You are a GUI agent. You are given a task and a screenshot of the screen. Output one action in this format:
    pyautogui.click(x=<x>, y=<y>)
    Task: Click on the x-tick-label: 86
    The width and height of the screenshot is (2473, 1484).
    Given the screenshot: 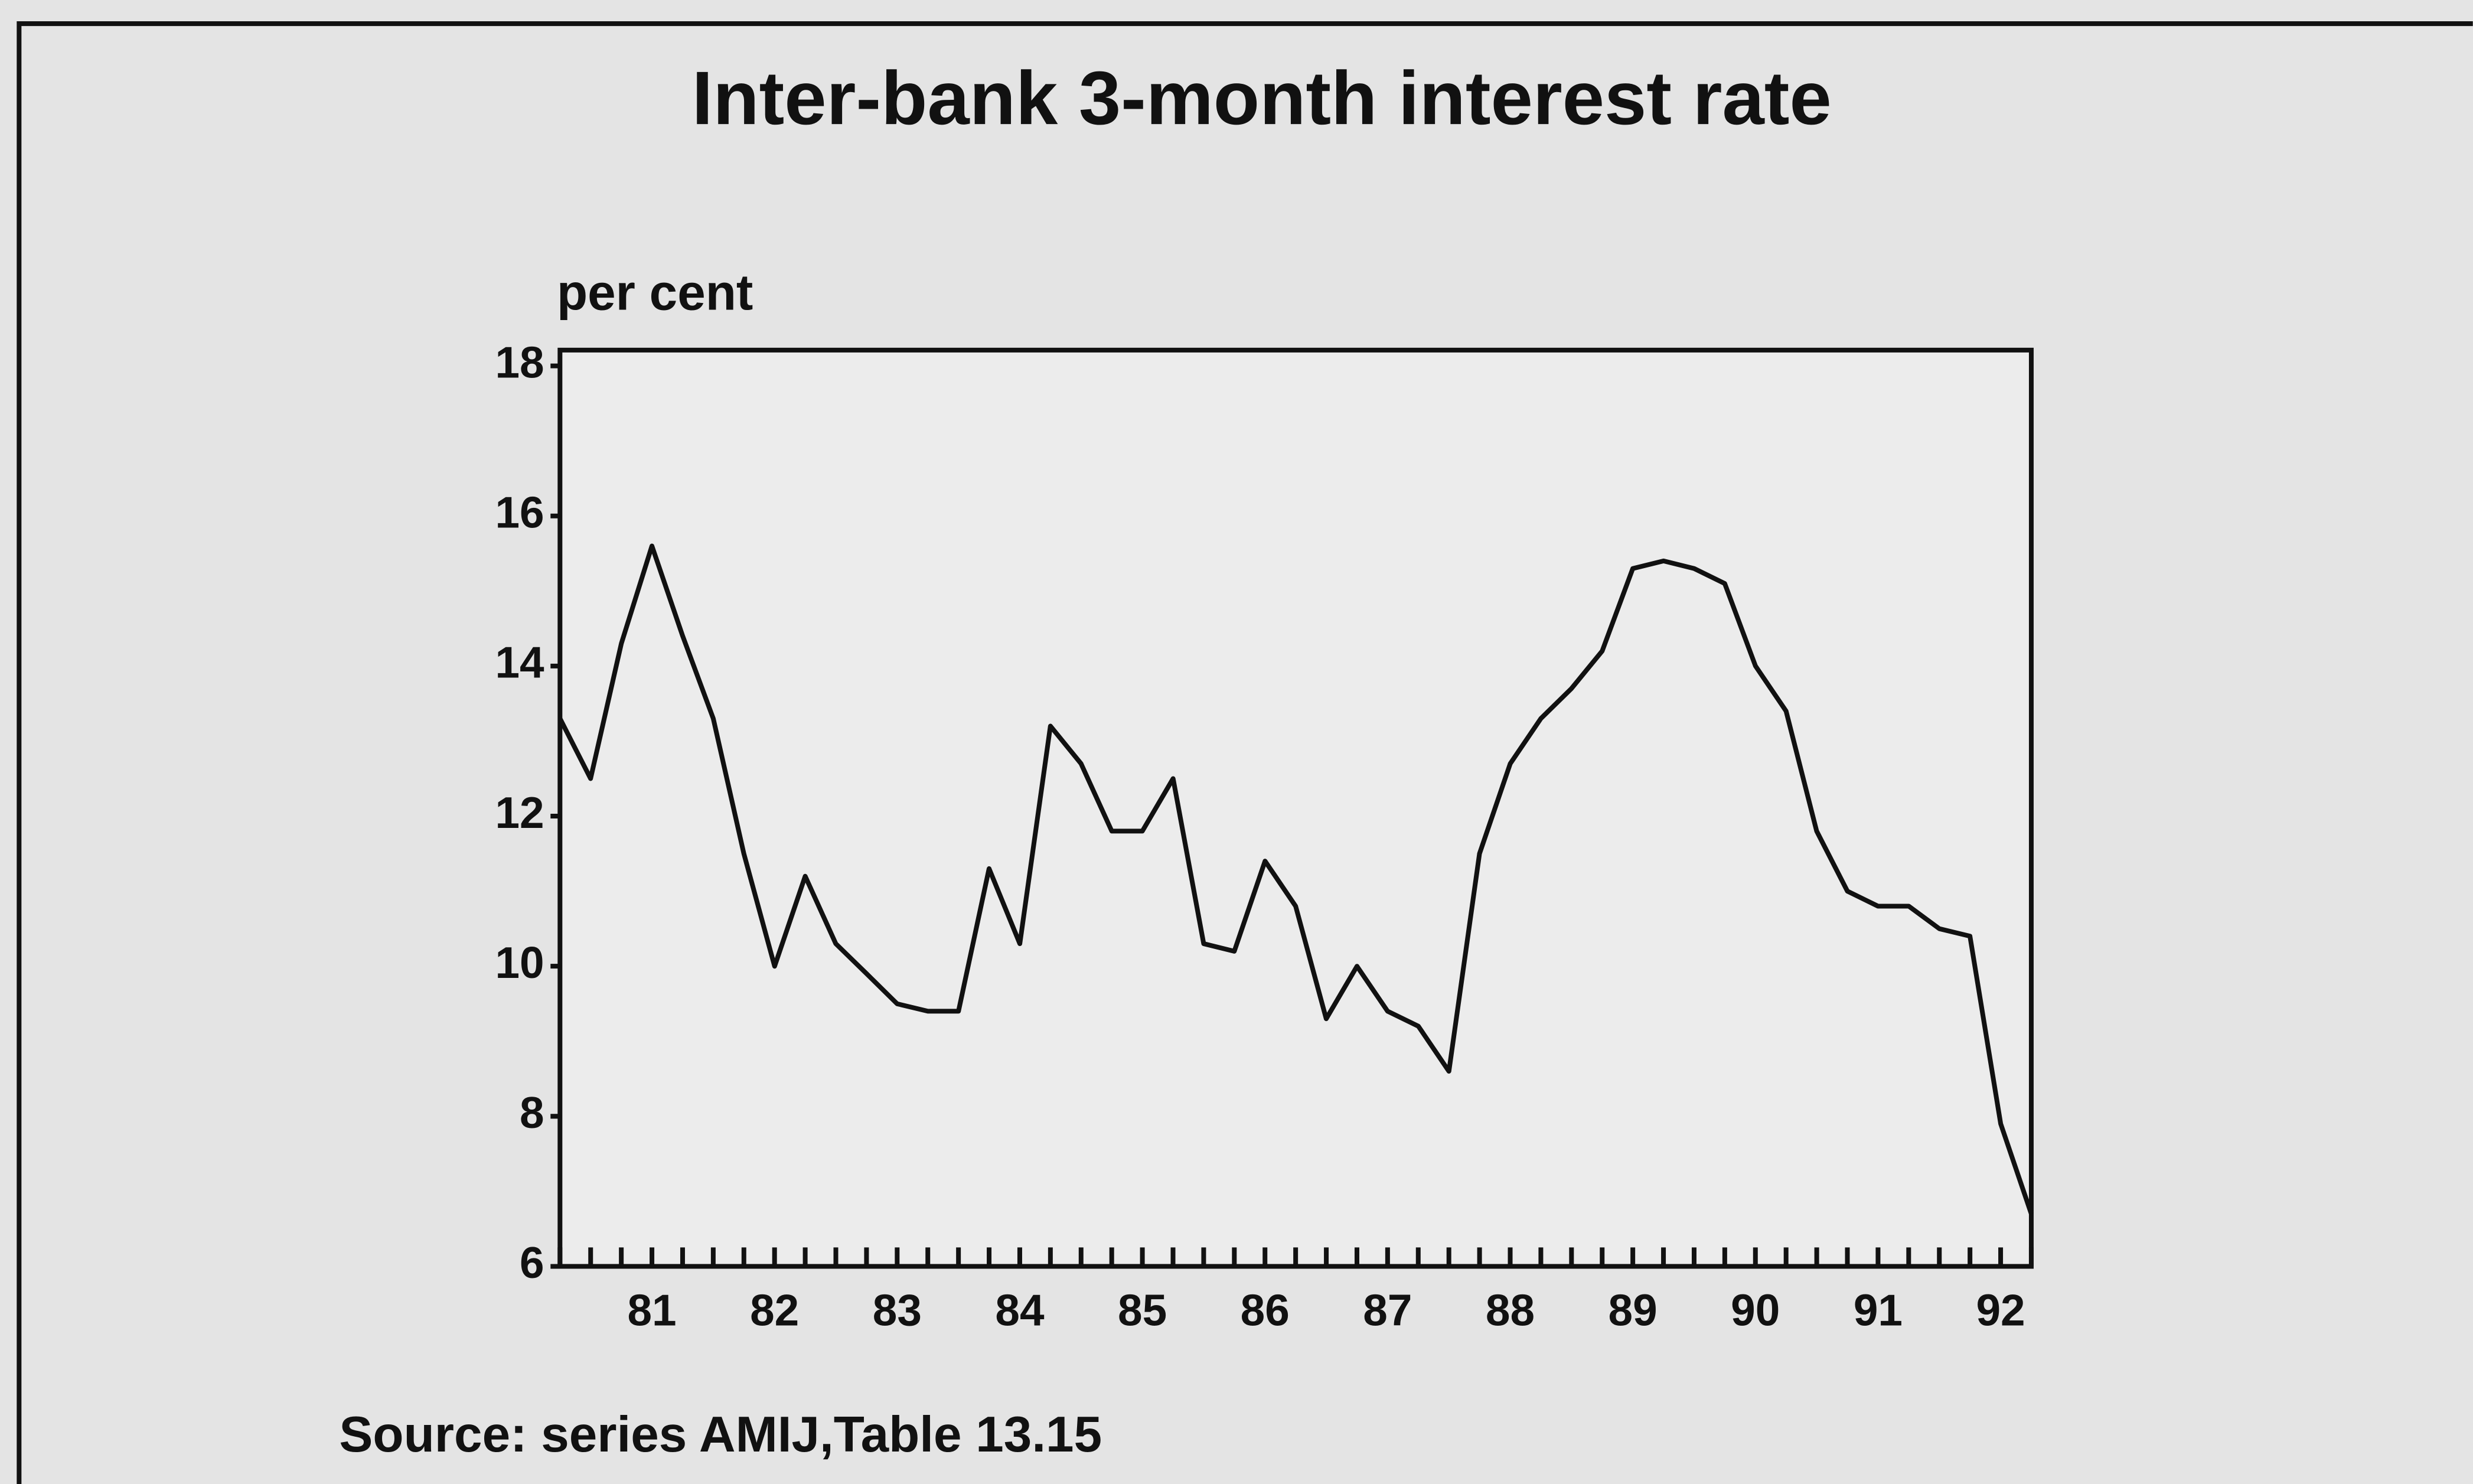 What is the action you would take?
    pyautogui.click(x=1265, y=1310)
    